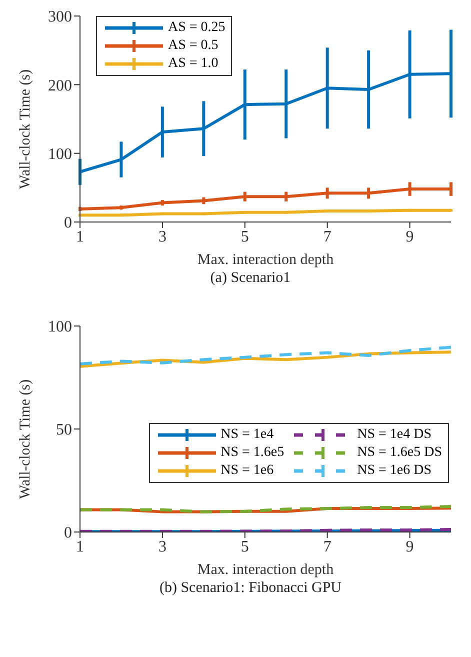  Describe the element at coordinates (64, 430) in the screenshot. I see `y-tick-label: 50` at that location.